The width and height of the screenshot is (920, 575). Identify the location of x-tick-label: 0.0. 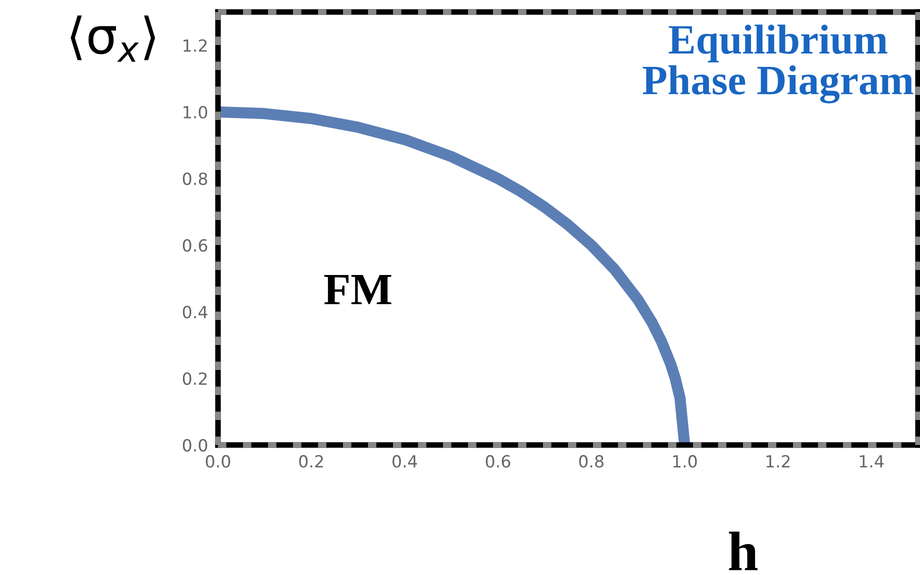
(218, 461).